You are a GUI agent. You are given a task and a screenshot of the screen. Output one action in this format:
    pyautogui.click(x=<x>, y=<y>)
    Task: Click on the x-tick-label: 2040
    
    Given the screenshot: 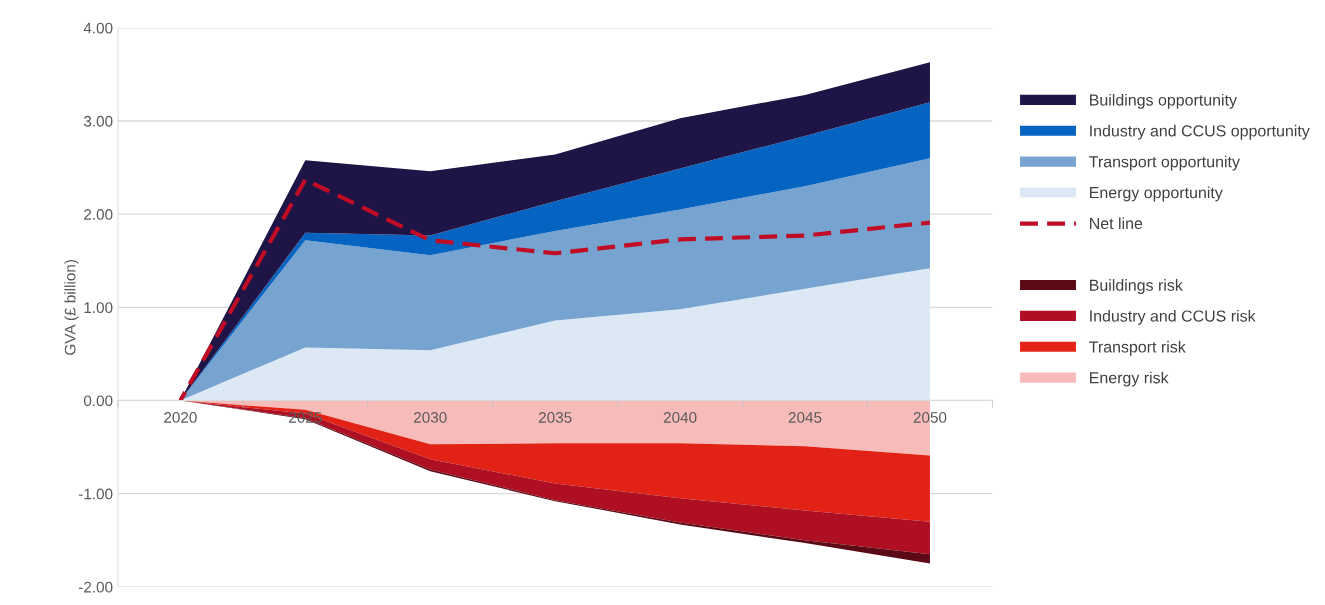 What is the action you would take?
    pyautogui.click(x=680, y=417)
    